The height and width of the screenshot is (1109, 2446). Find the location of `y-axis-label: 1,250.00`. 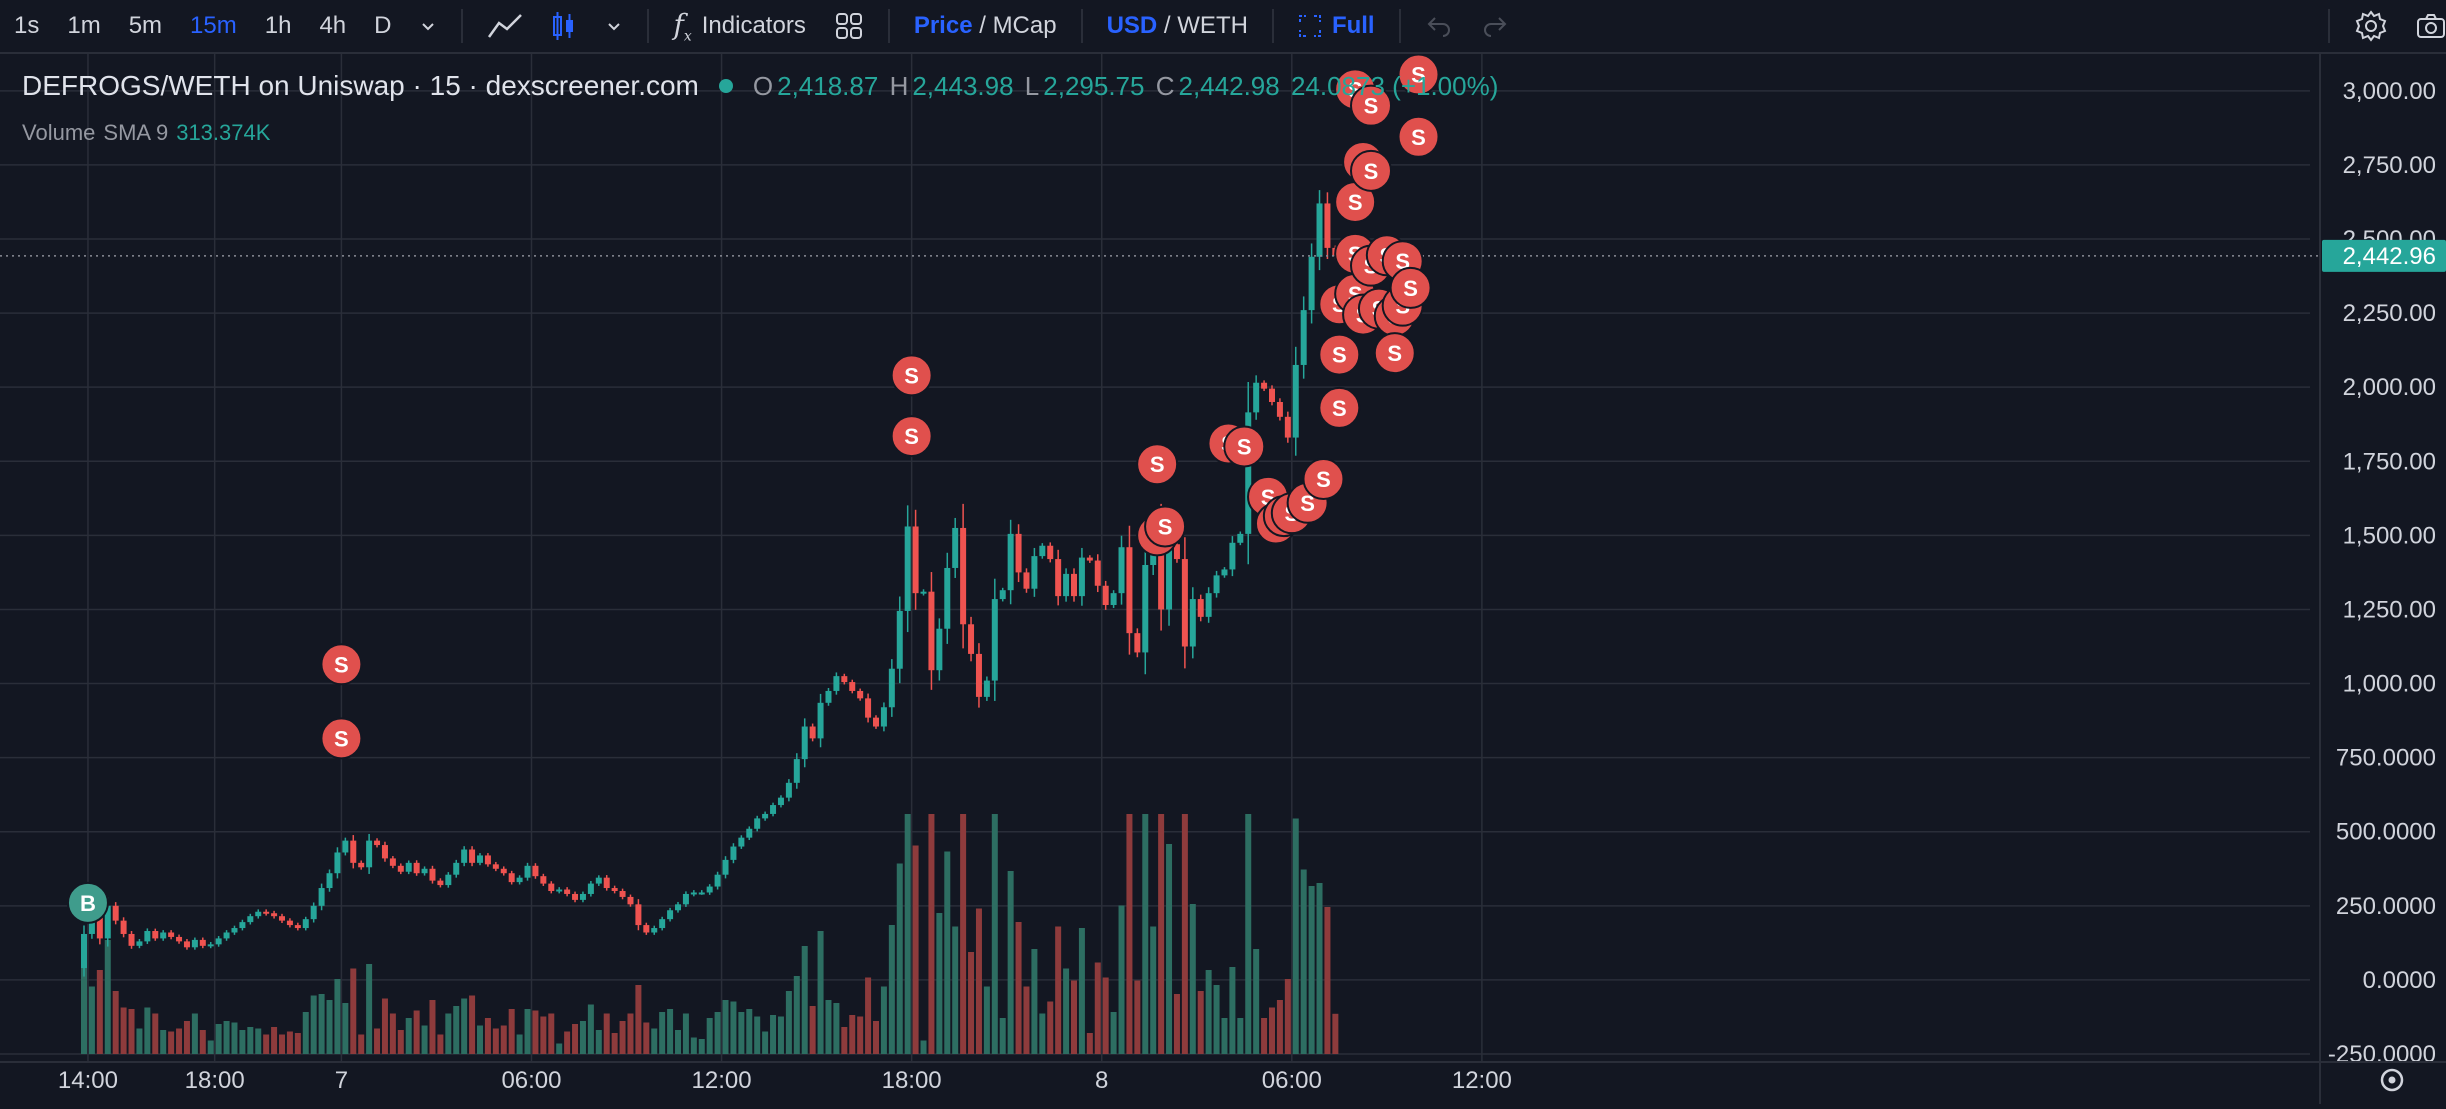

y-axis-label: 1,250.00 is located at coordinates (2389, 609).